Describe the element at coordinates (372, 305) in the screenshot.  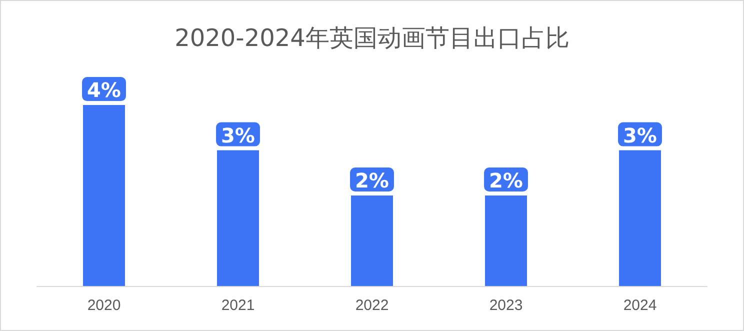
I see `x-tick-label: 2022` at that location.